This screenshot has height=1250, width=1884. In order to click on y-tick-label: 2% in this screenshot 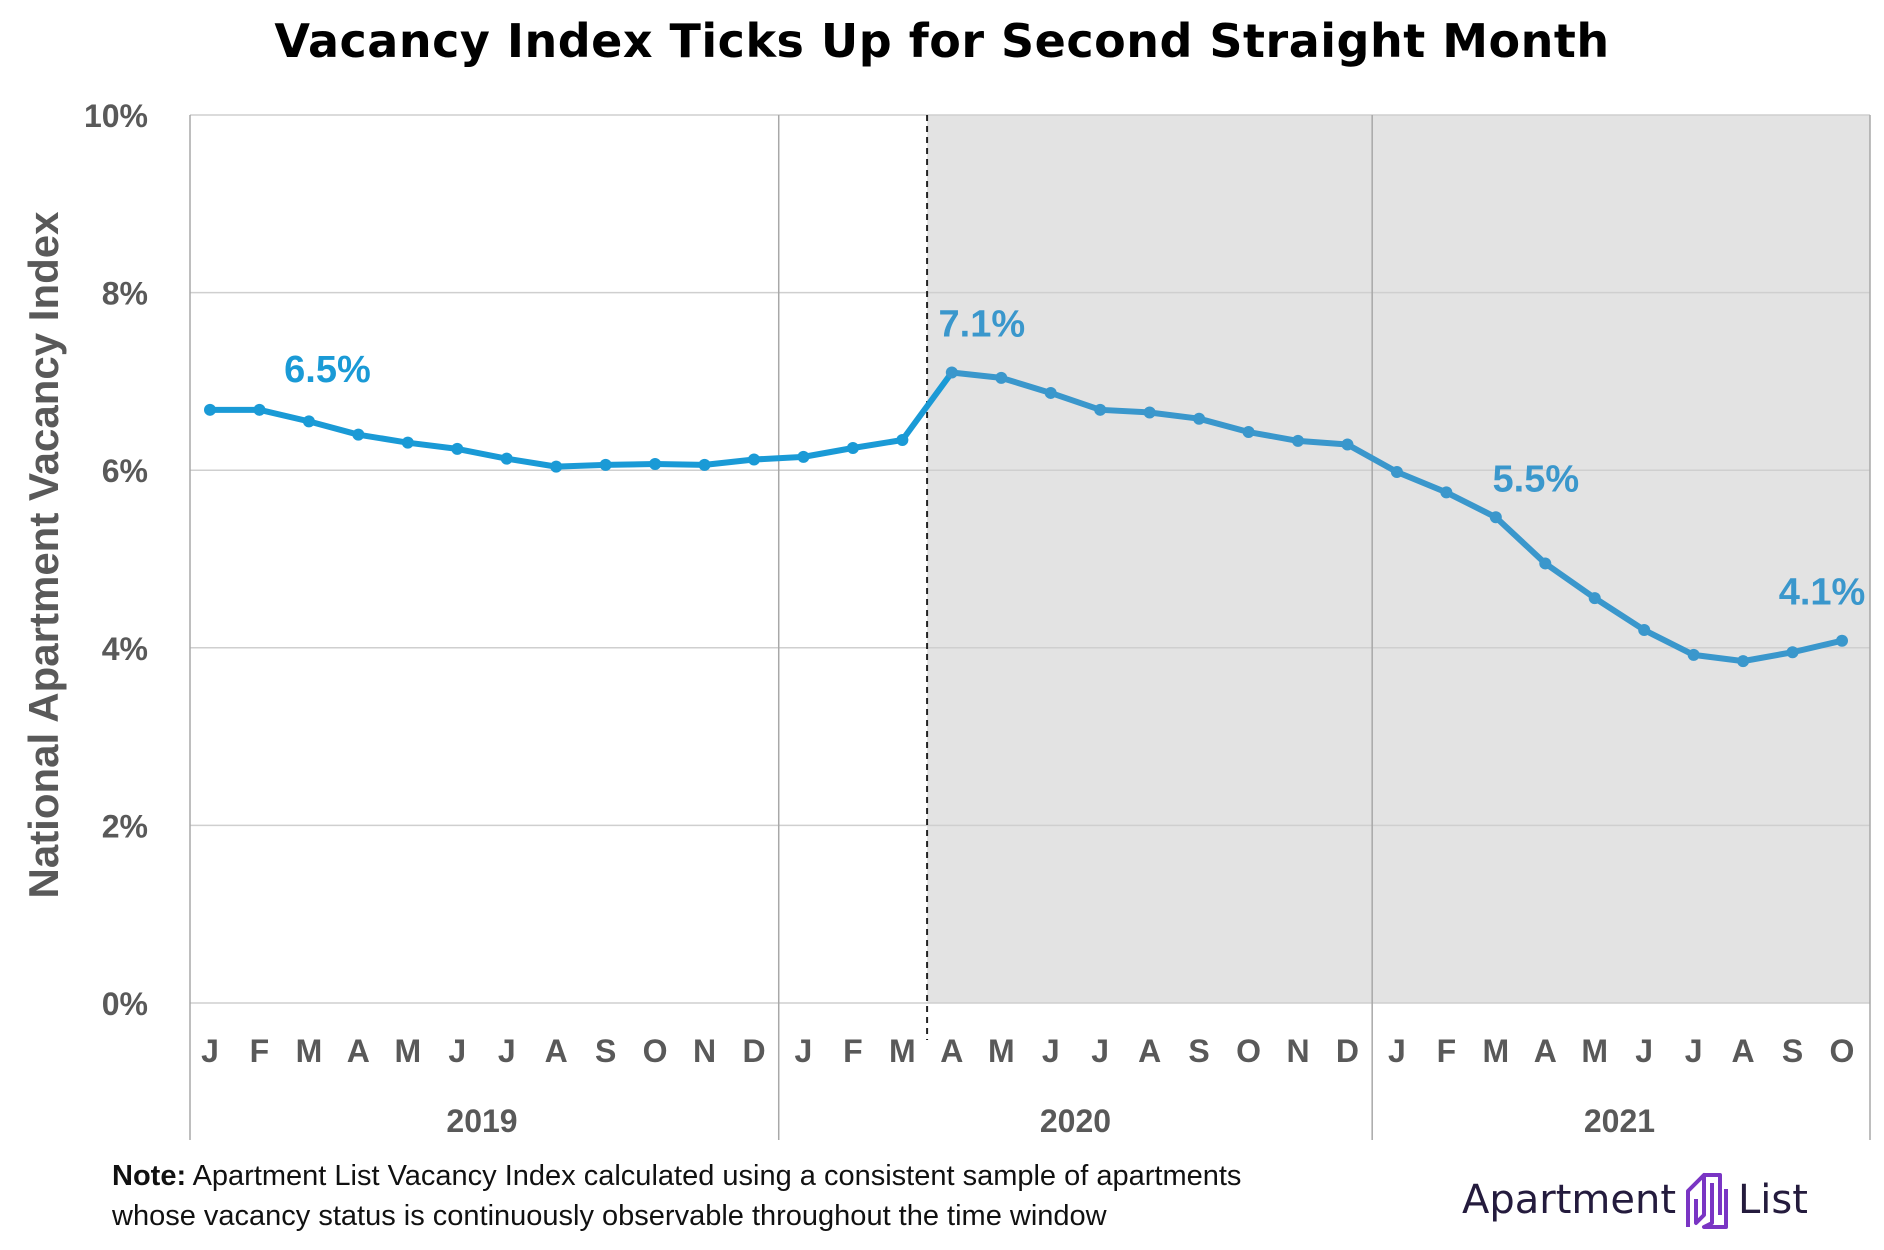, I will do `click(125, 826)`.